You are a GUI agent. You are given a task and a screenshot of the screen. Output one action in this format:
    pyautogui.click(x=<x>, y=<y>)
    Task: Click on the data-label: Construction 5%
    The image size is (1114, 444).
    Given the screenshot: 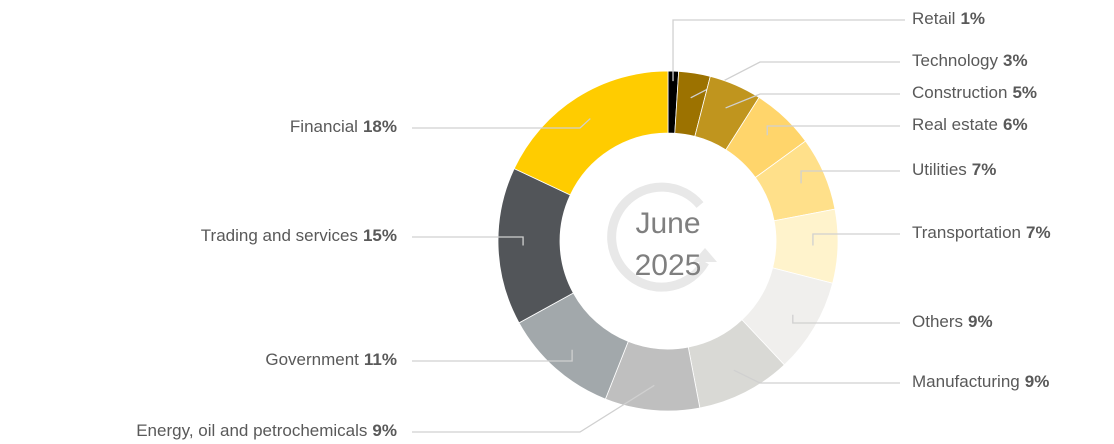 What is the action you would take?
    pyautogui.click(x=974, y=92)
    